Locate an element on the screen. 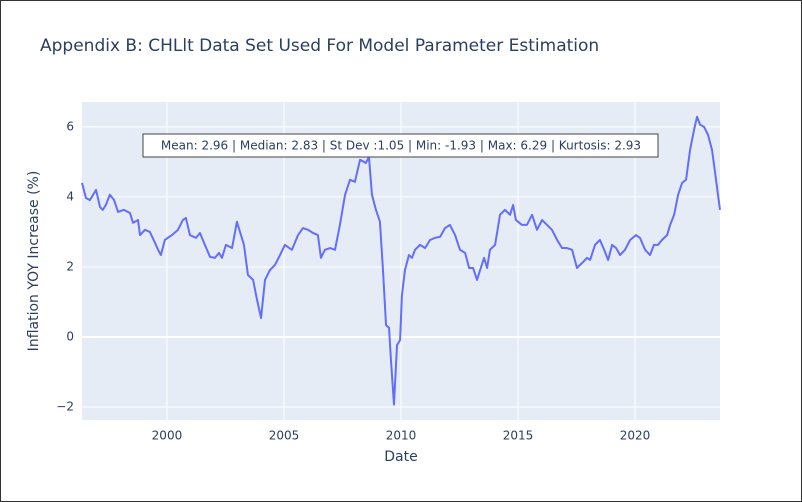 This screenshot has width=802, height=502. x-tick-label: 2020 is located at coordinates (635, 436).